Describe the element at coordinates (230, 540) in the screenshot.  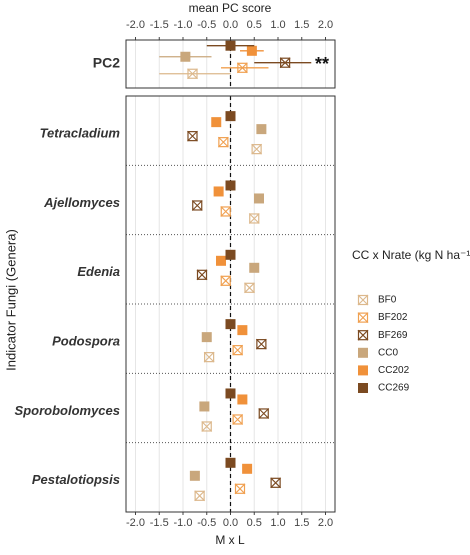
I see `x-axis-title: M x L` at that location.